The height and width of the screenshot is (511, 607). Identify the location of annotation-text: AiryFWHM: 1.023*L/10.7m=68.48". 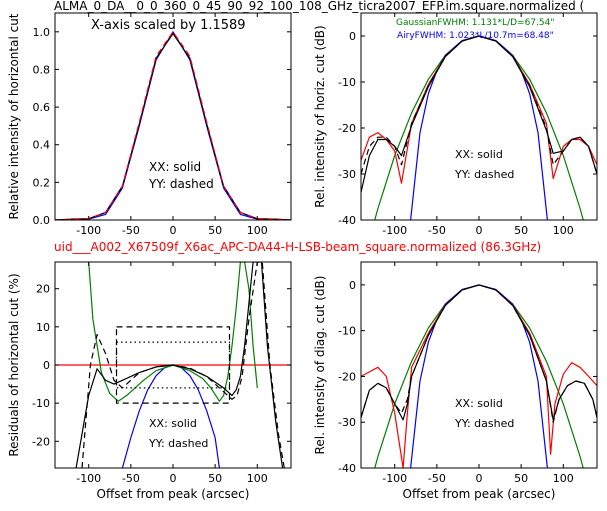
(475, 36).